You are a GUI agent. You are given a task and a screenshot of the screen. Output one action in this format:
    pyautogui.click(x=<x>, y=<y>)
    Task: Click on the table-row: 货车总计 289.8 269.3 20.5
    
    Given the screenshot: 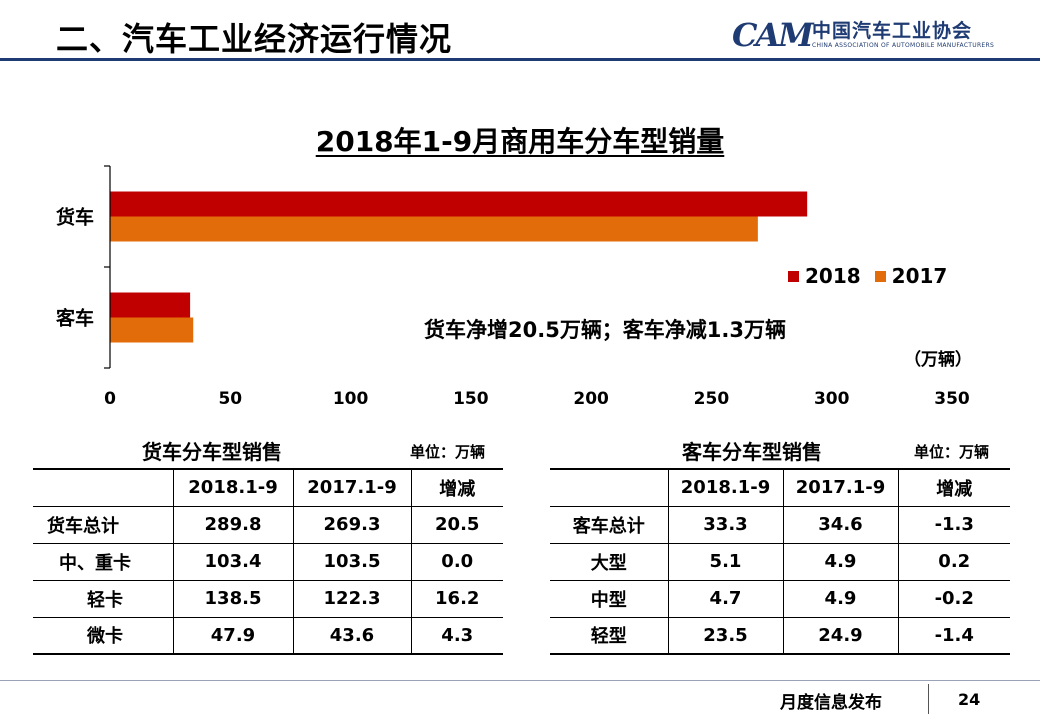 What is the action you would take?
    pyautogui.click(x=268, y=525)
    